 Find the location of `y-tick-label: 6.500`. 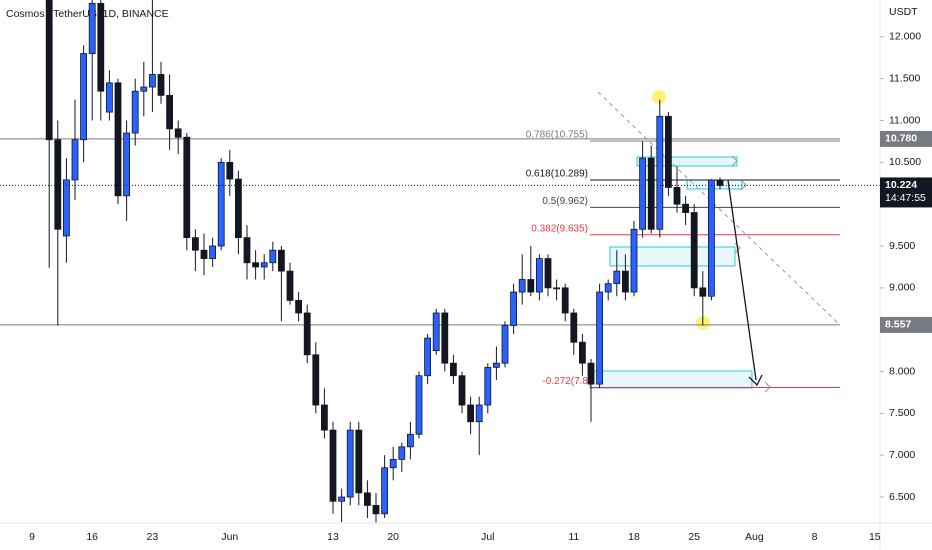

y-tick-label: 6.500 is located at coordinates (902, 497).